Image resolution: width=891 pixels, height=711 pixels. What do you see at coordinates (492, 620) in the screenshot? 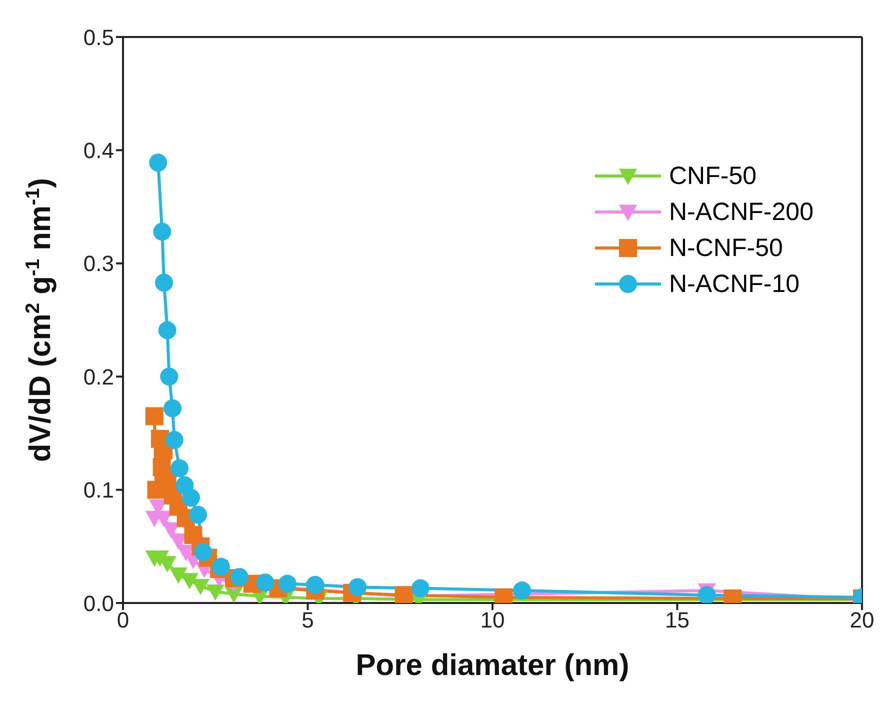
I see `x-tick-label: 10` at bounding box center [492, 620].